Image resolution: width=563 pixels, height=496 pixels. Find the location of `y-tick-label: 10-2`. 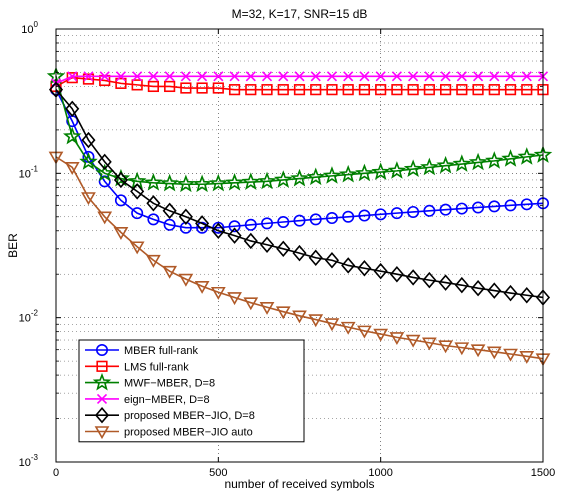

y-tick-label: 10-2 is located at coordinates (29, 317).